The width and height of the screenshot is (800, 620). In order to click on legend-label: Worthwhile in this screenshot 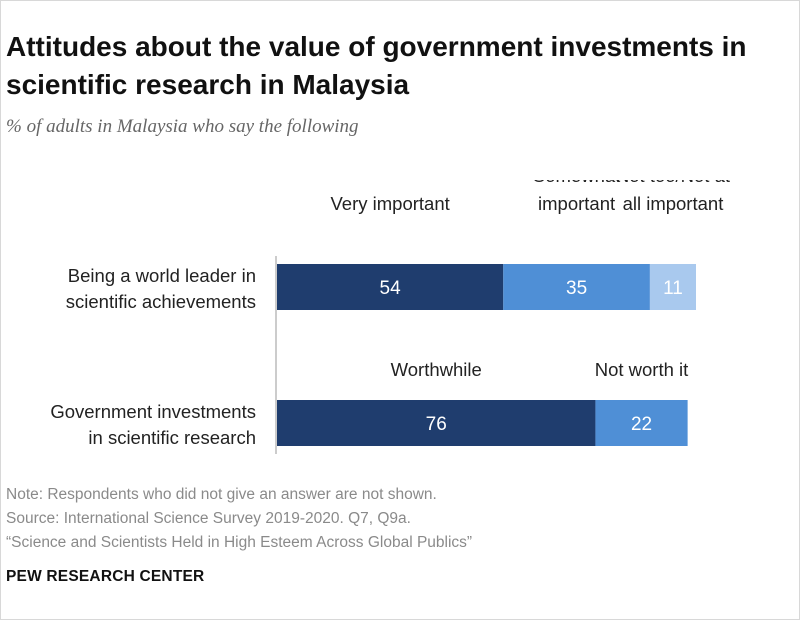, I will do `click(436, 369)`.